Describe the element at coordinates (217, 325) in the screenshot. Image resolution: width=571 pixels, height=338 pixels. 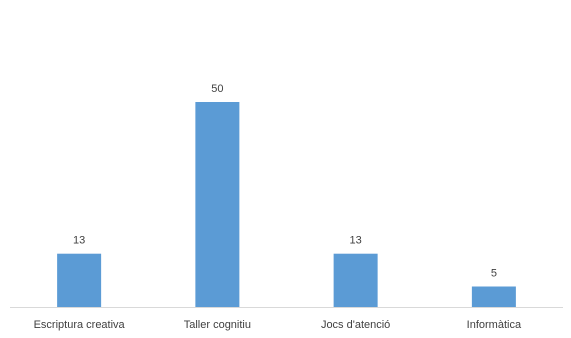
I see `category-label-1: Taller cognitiu` at that location.